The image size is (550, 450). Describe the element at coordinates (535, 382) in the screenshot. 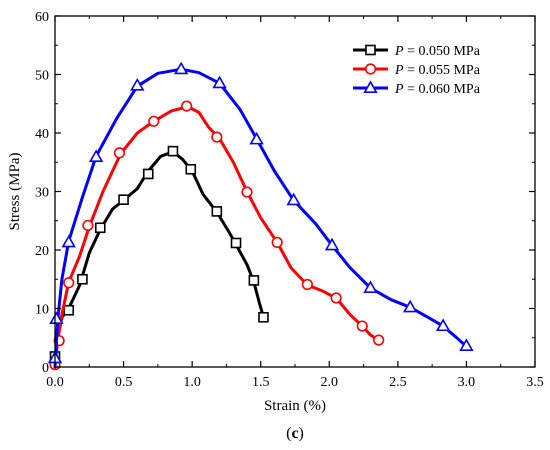

I see `x-tick-label: 3.5` at that location.